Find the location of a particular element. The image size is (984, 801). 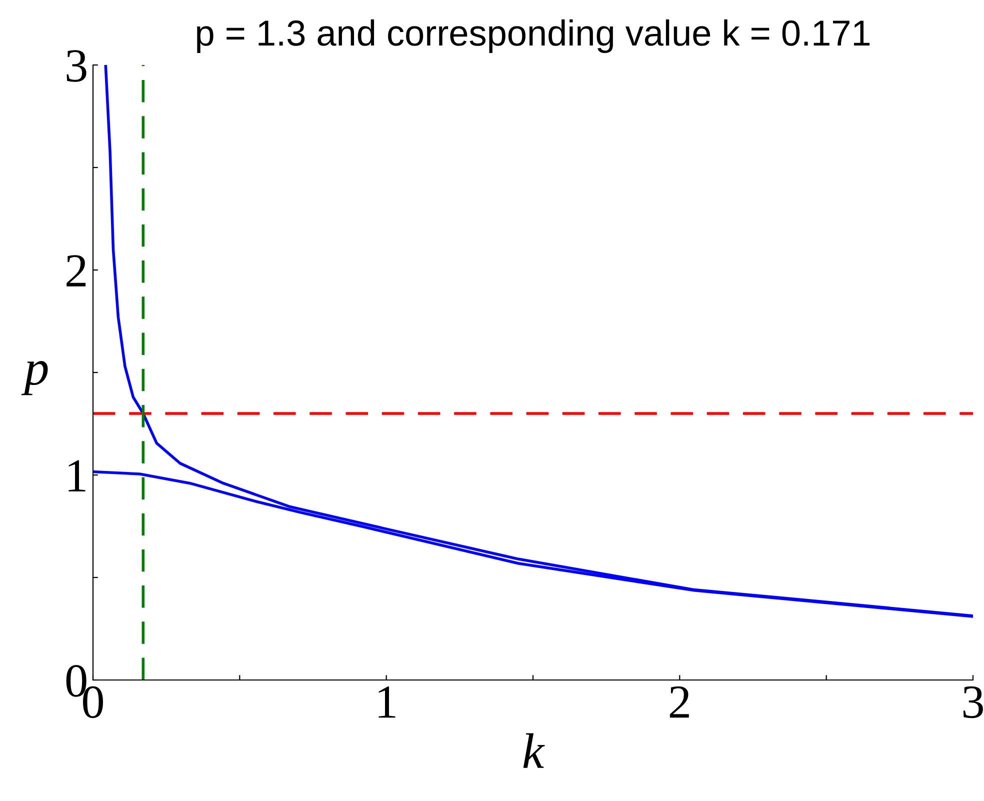

y-tick-label: 1 is located at coordinates (77, 476).